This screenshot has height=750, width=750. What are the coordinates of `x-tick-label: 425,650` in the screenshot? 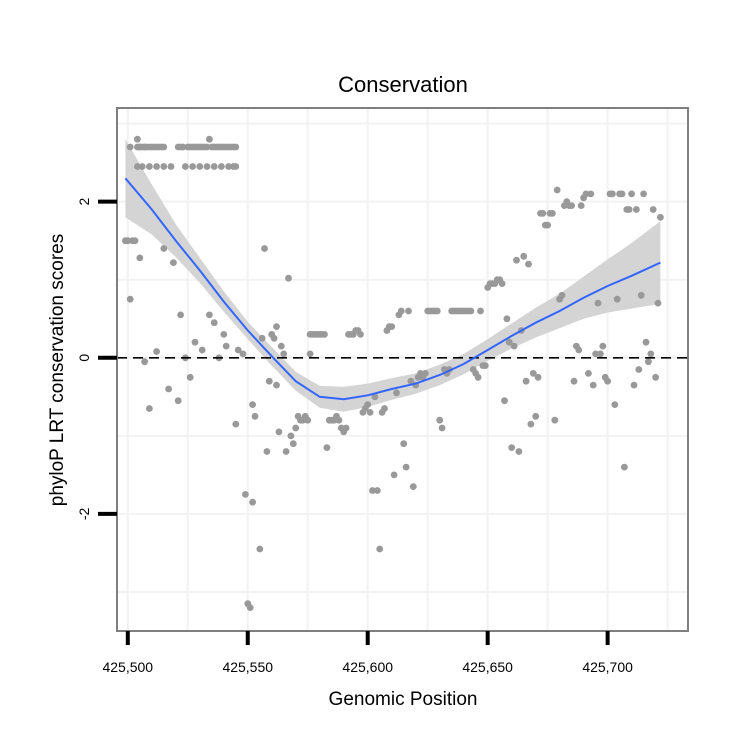 It's located at (487, 667).